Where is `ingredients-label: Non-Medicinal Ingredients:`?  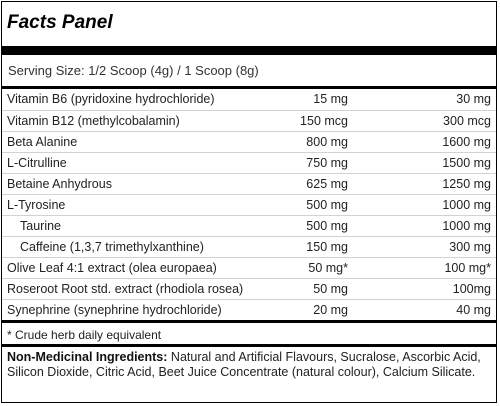 ingredients-label: Non-Medicinal Ingredients: is located at coordinates (87, 357).